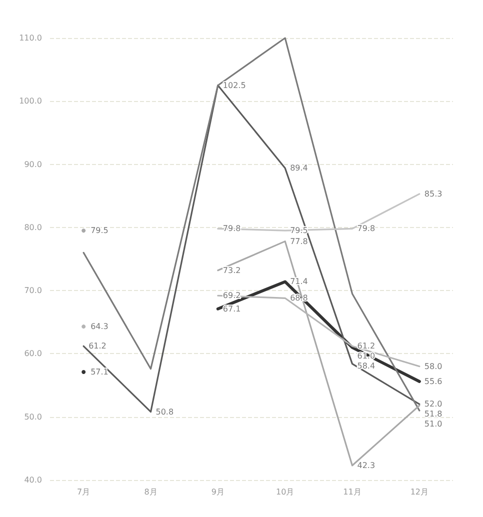 This screenshot has height=517, width=483. Describe the element at coordinates (433, 404) in the screenshot. I see `data-label: 52.0` at that location.